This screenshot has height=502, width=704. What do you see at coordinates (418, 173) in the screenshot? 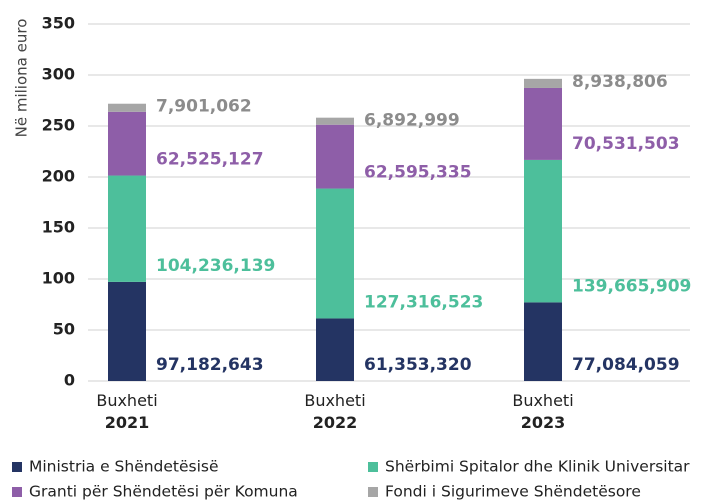
I see `data-label: 62,595,335` at bounding box center [418, 173].